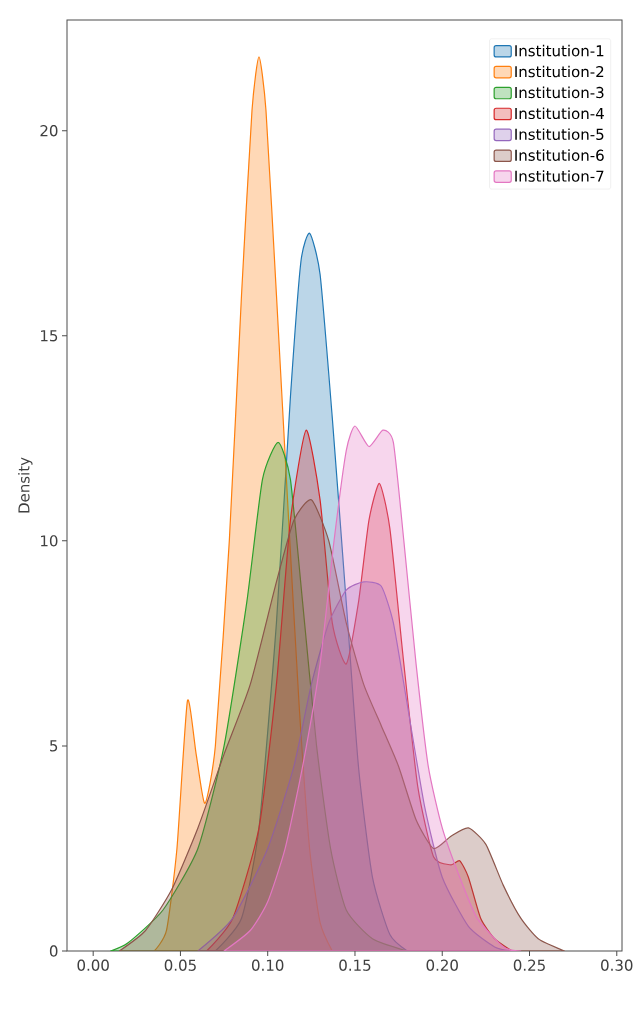  What do you see at coordinates (54, 746) in the screenshot?
I see `y-tick-label: 5` at bounding box center [54, 746].